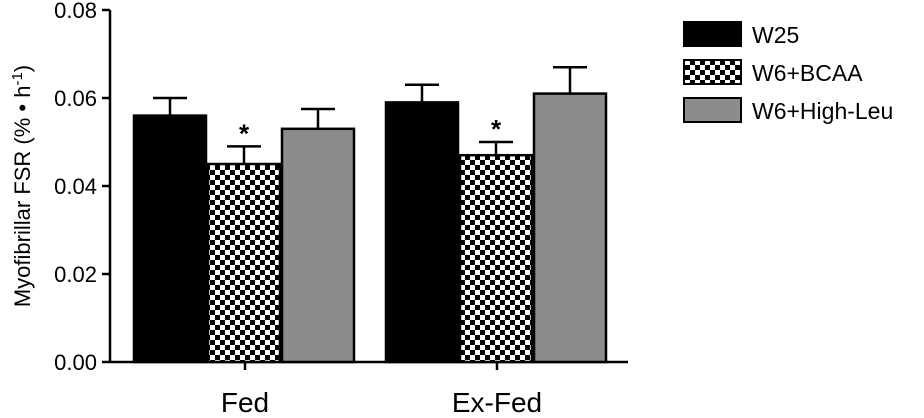  Describe the element at coordinates (497, 402) in the screenshot. I see `x-category-label: Ex-Fed` at that location.